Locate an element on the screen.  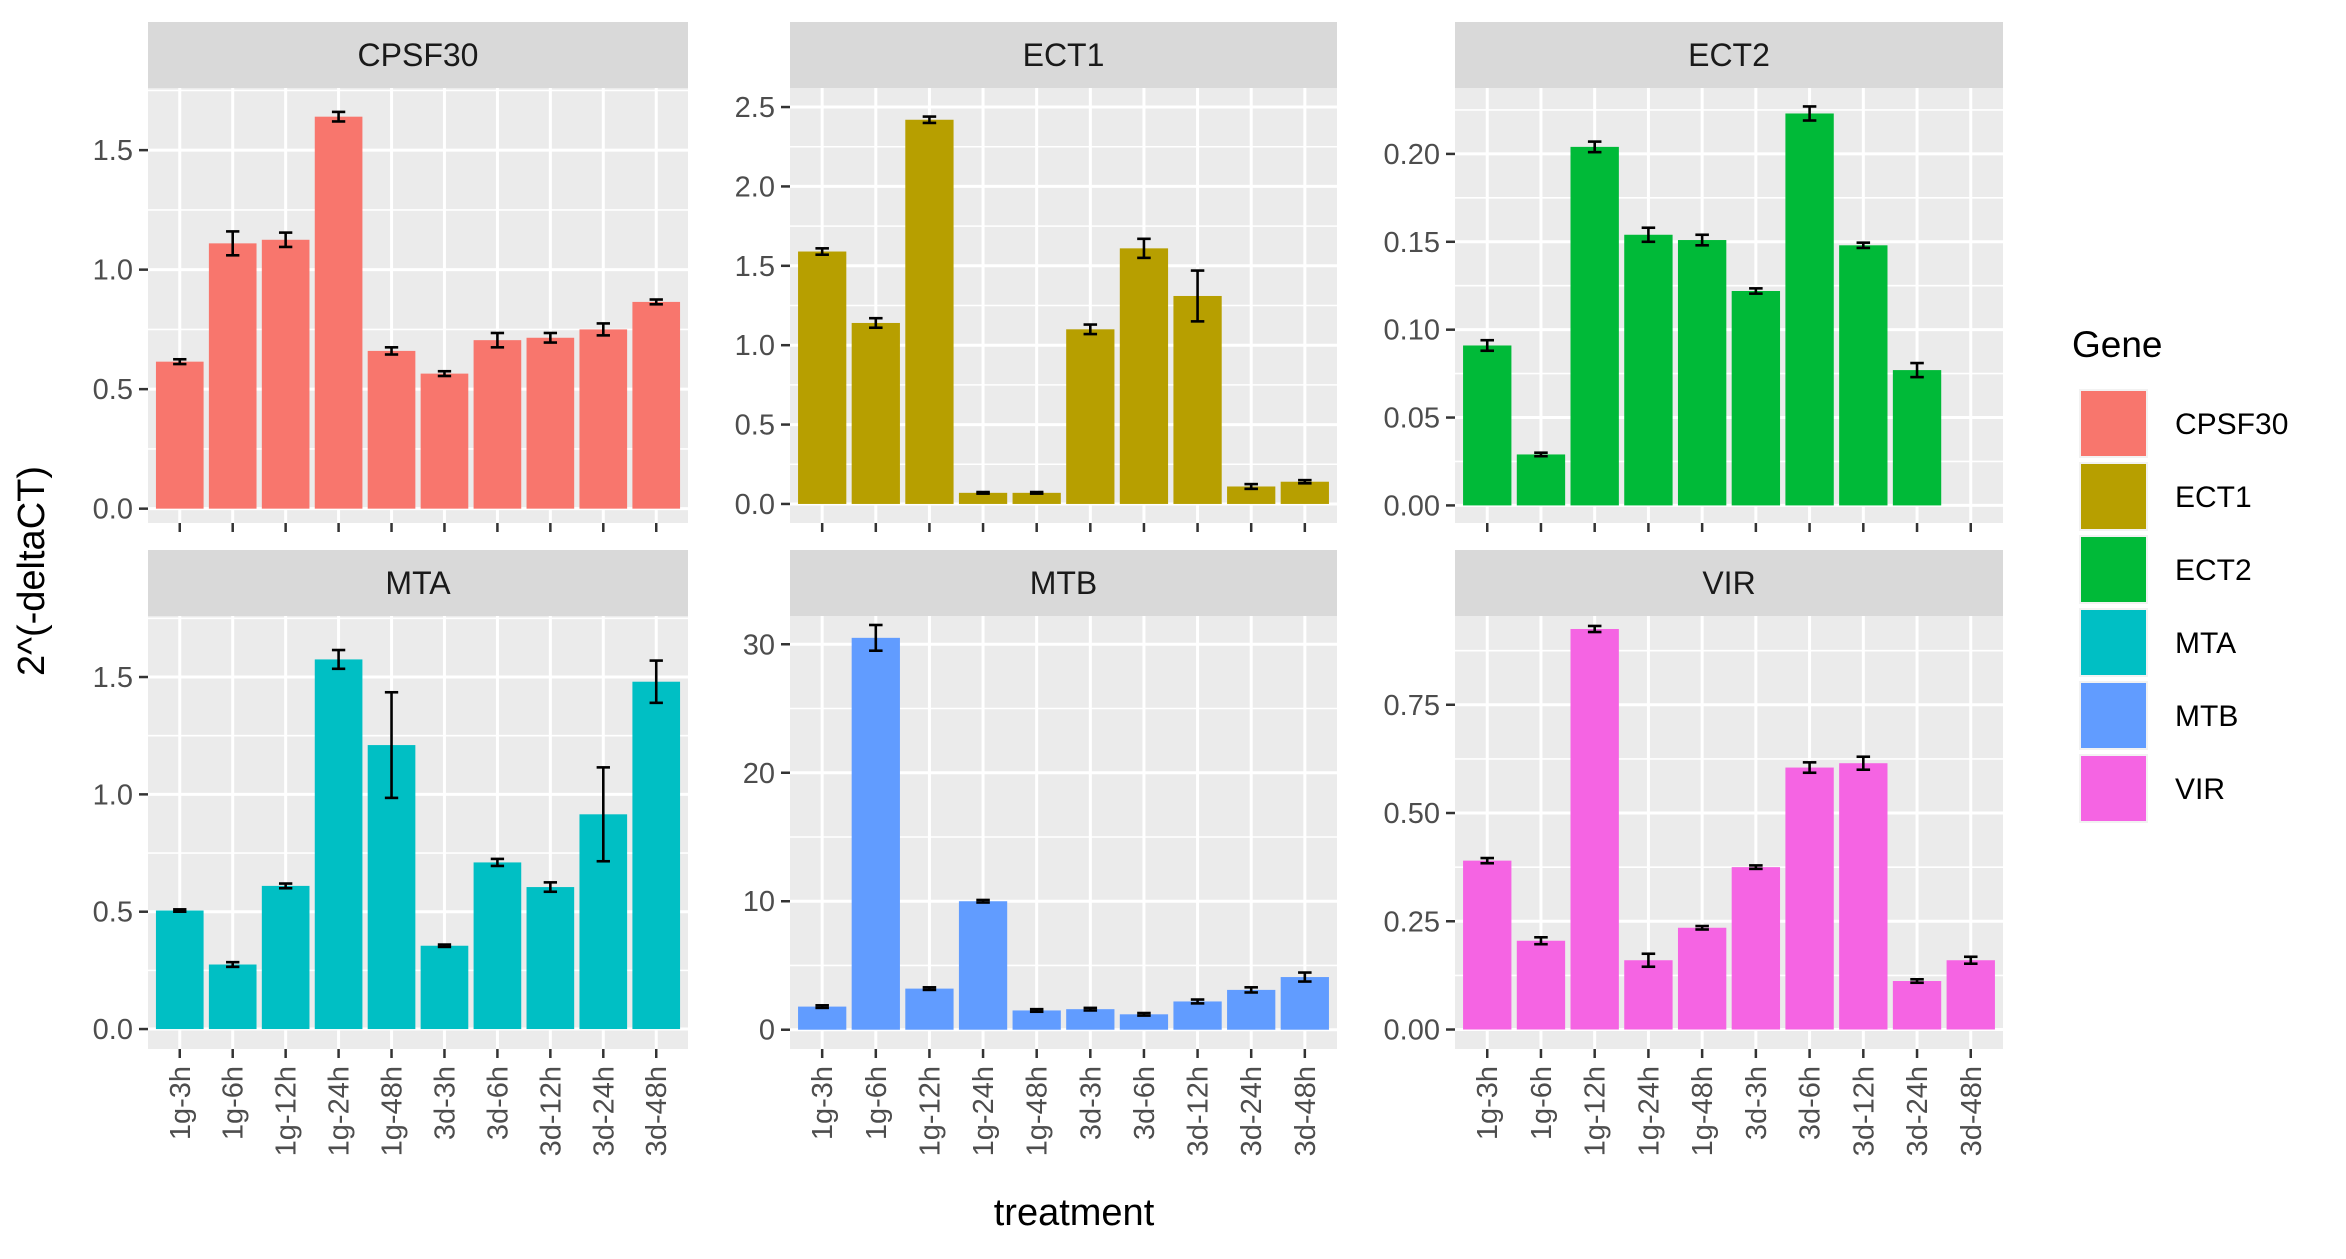
x-axis-title: treatment is located at coordinates (1074, 1213).